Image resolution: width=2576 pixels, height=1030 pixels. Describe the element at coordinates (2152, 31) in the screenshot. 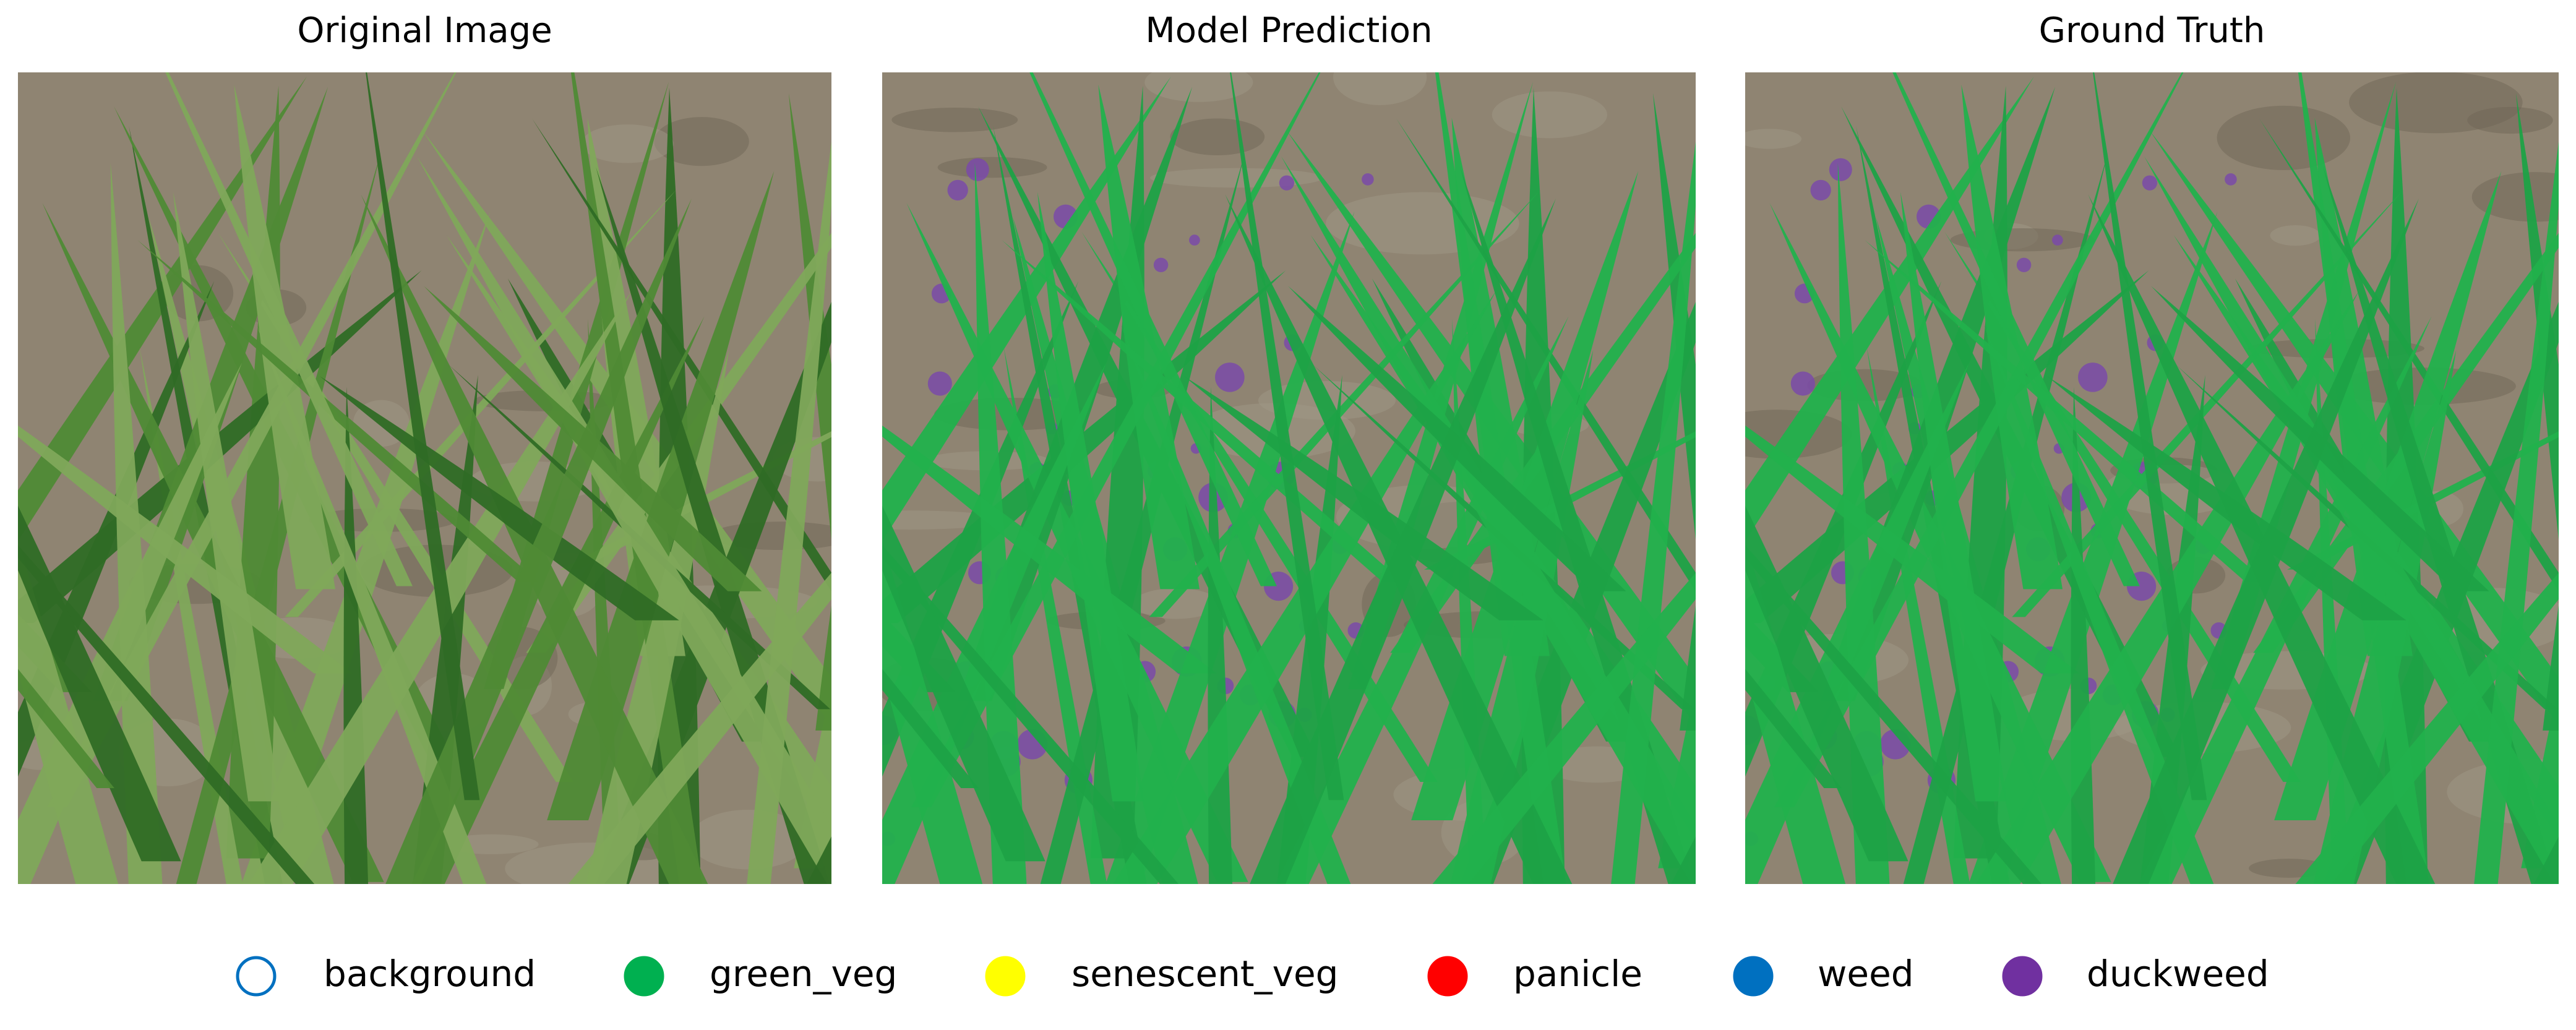

I see `panel-title: Ground Truth` at that location.